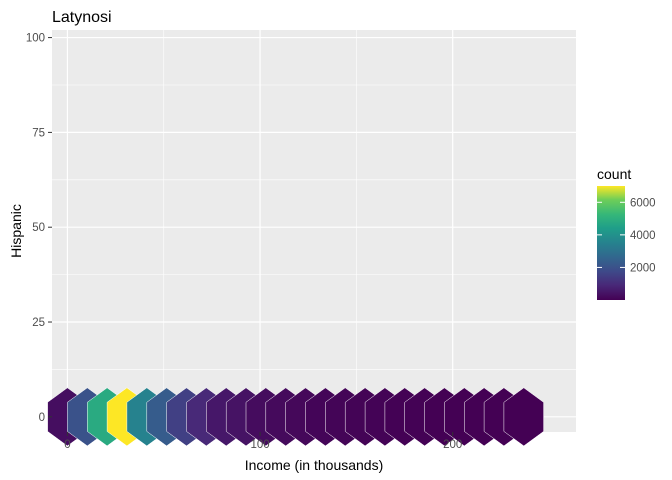  Describe the element at coordinates (259, 445) in the screenshot. I see `x-tick-label: 100` at that location.